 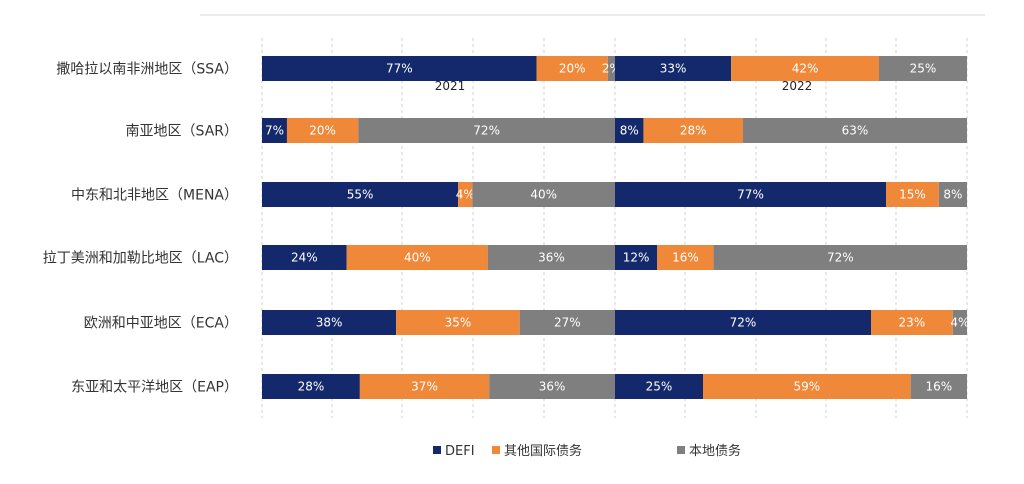 I want to click on data-label-2022-4-0: 72%, so click(x=743, y=323).